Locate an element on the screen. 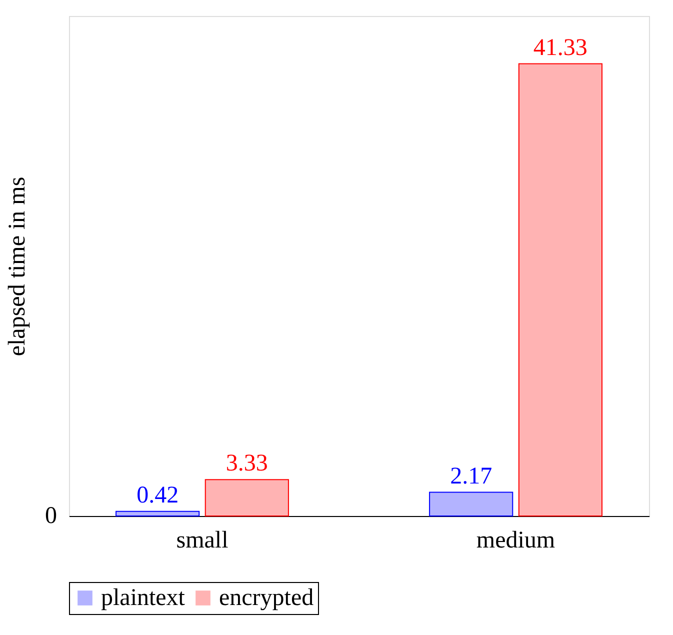 This screenshot has width=673, height=635. y-axis-title: elapsed time in ms is located at coordinates (17, 266).